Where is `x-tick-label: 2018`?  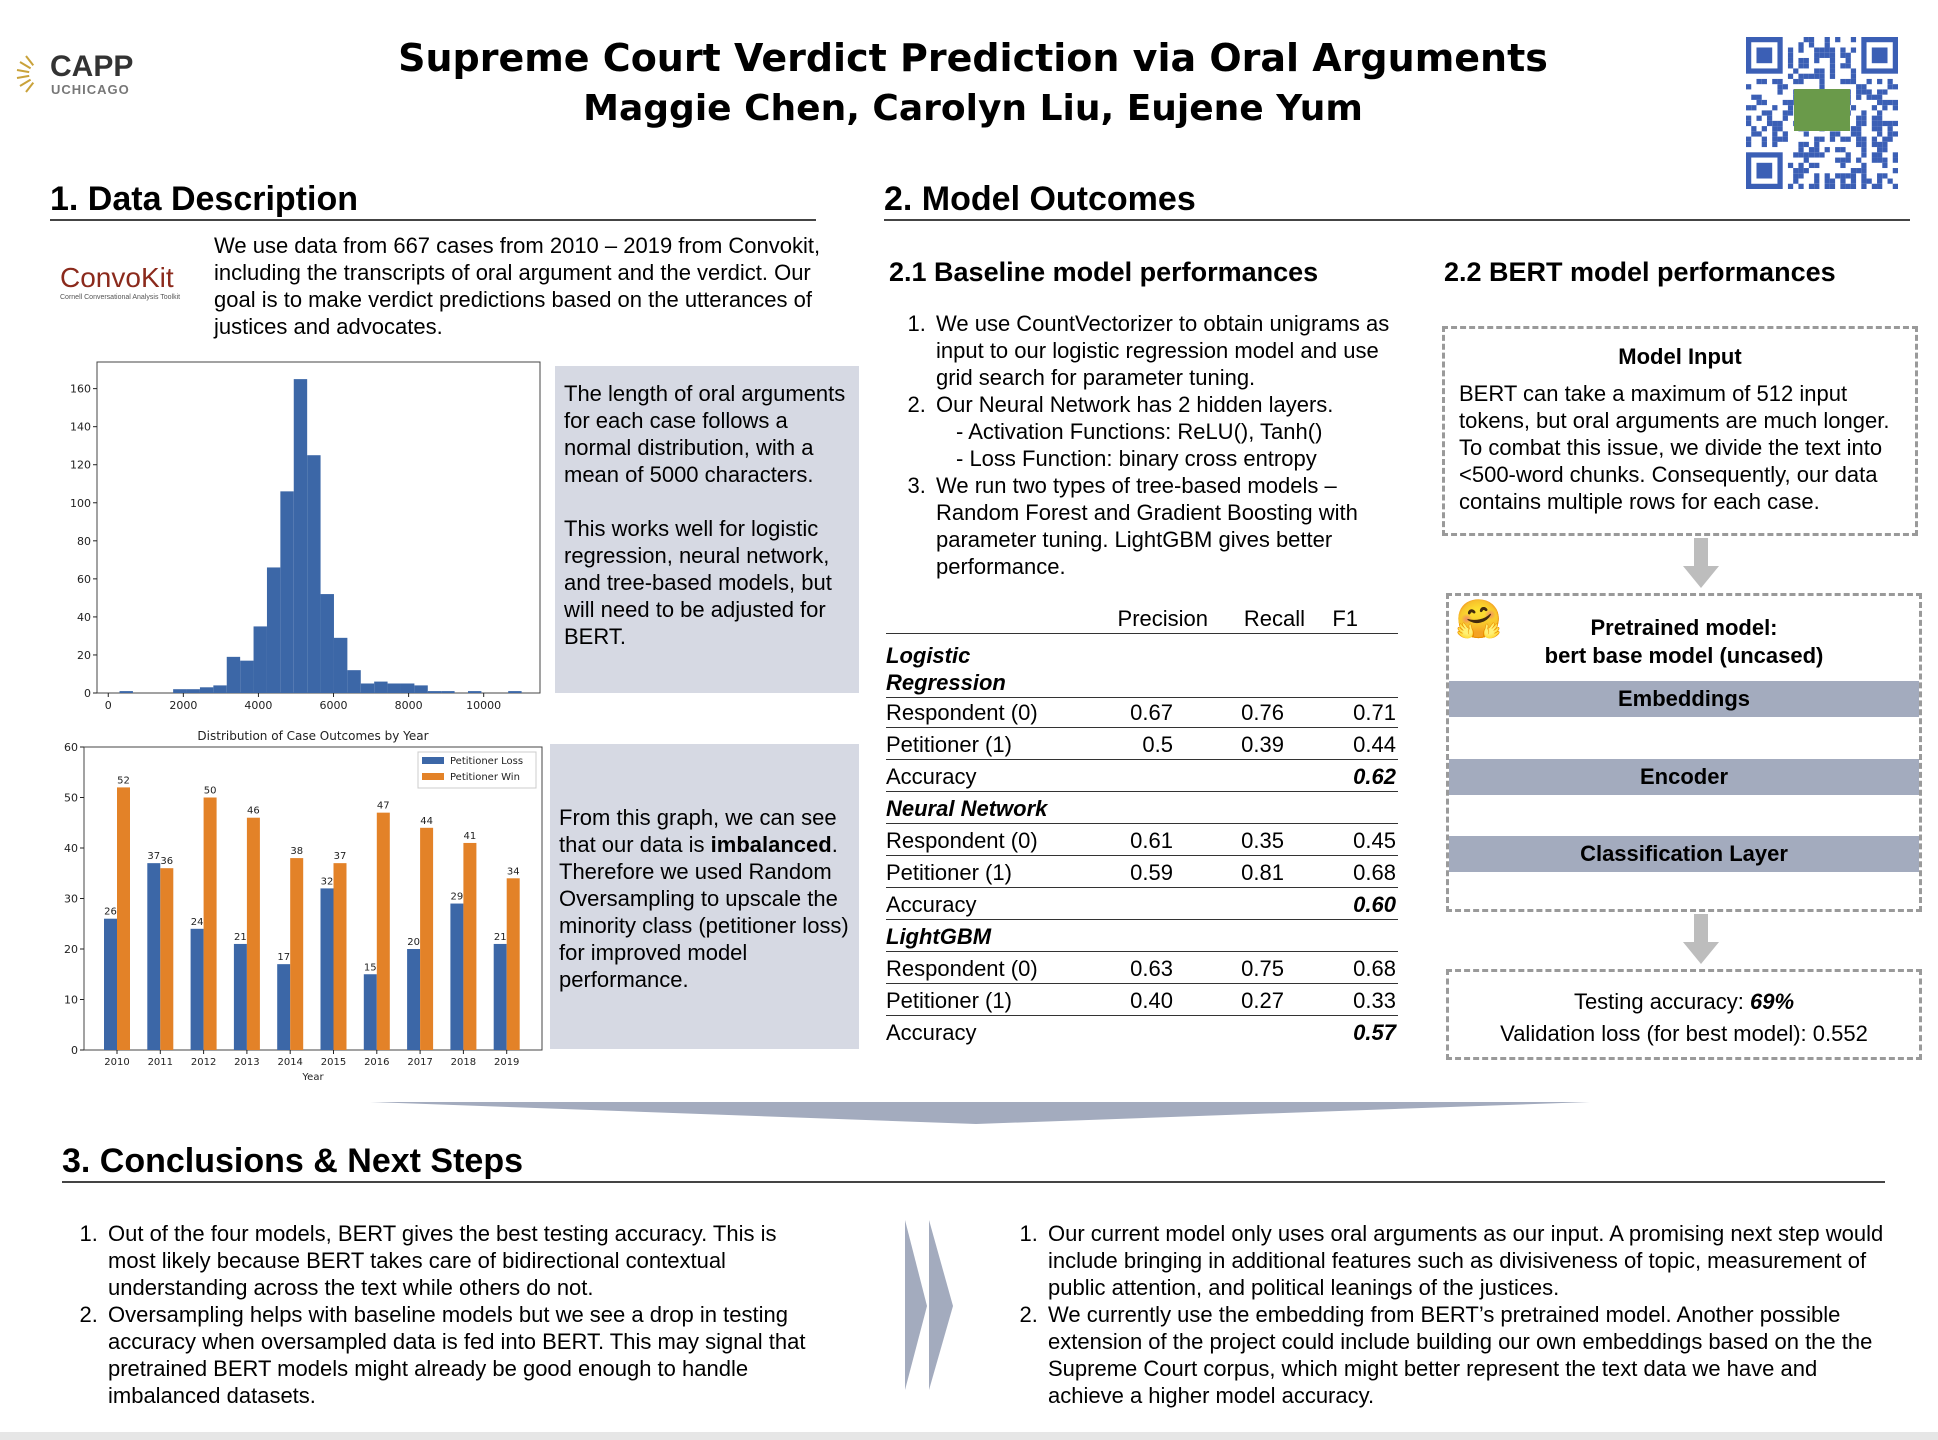
x-tick-label: 2018 is located at coordinates (463, 1062).